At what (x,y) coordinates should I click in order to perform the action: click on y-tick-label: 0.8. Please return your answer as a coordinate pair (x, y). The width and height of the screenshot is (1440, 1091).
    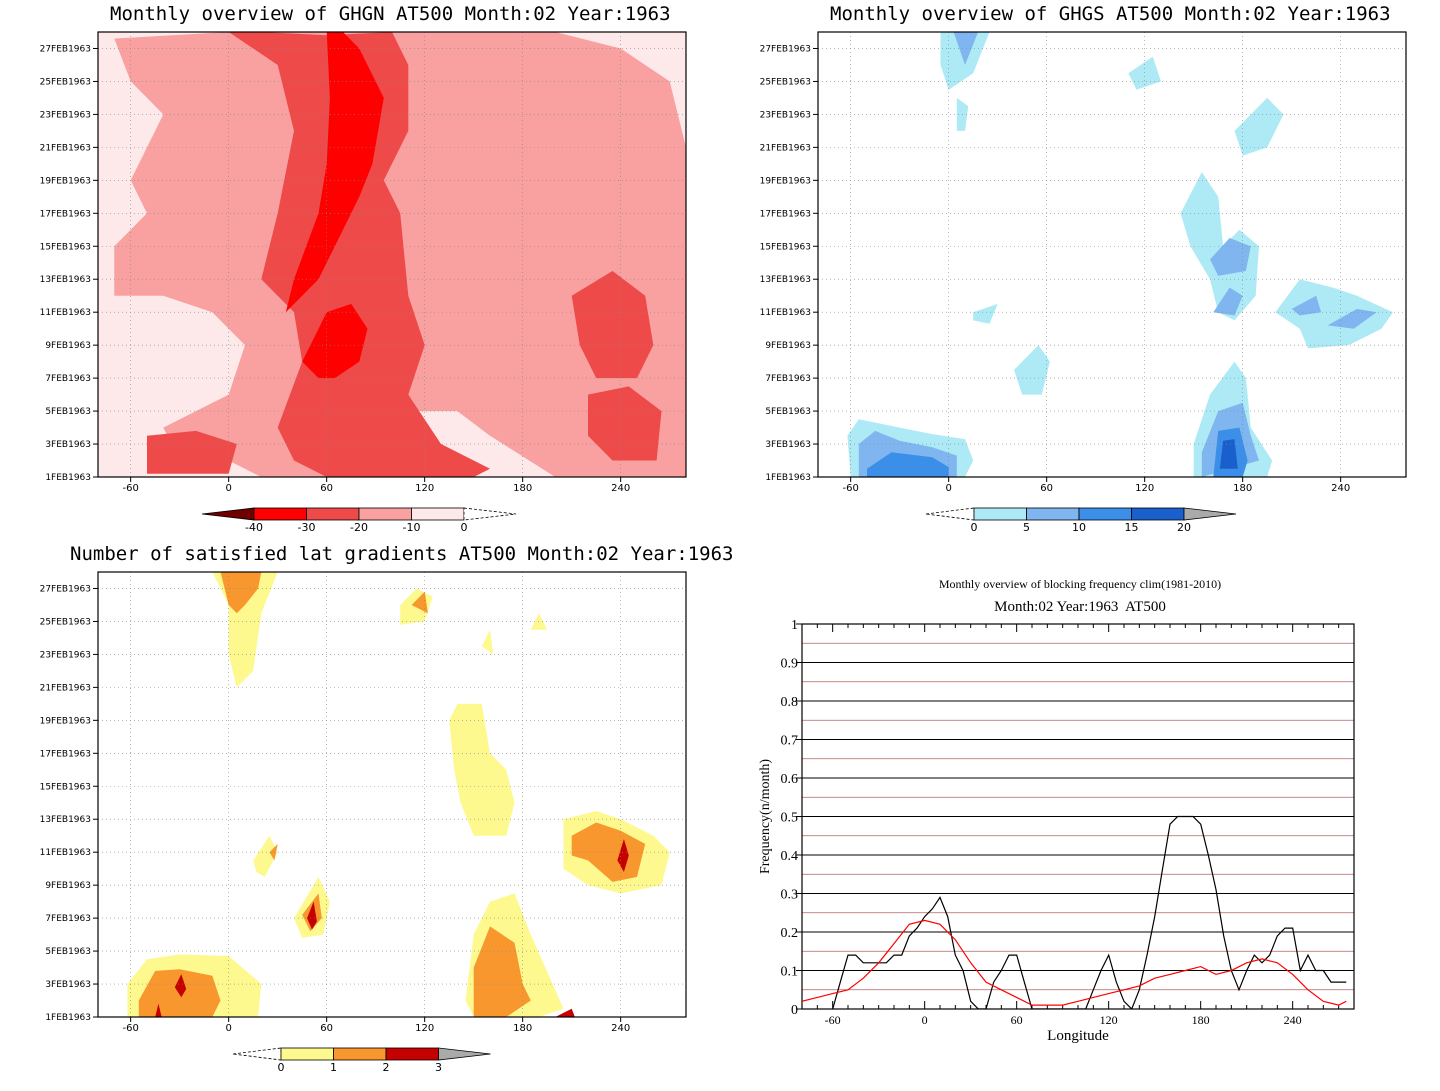
    Looking at the image, I should click on (790, 702).